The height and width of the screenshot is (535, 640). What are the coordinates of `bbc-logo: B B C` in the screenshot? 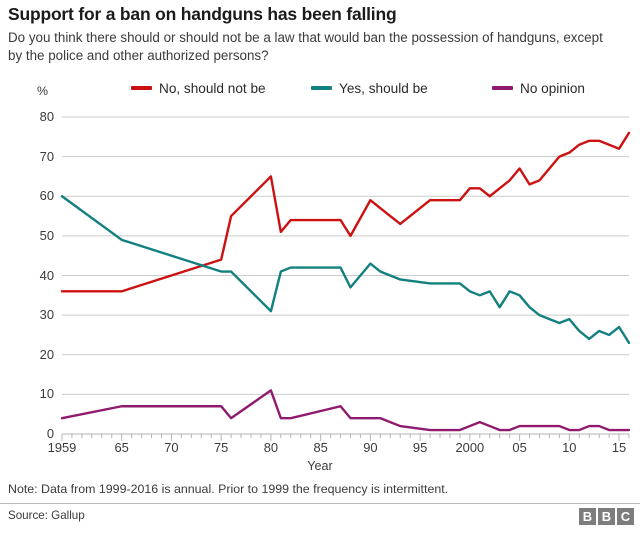 It's located at (606, 516).